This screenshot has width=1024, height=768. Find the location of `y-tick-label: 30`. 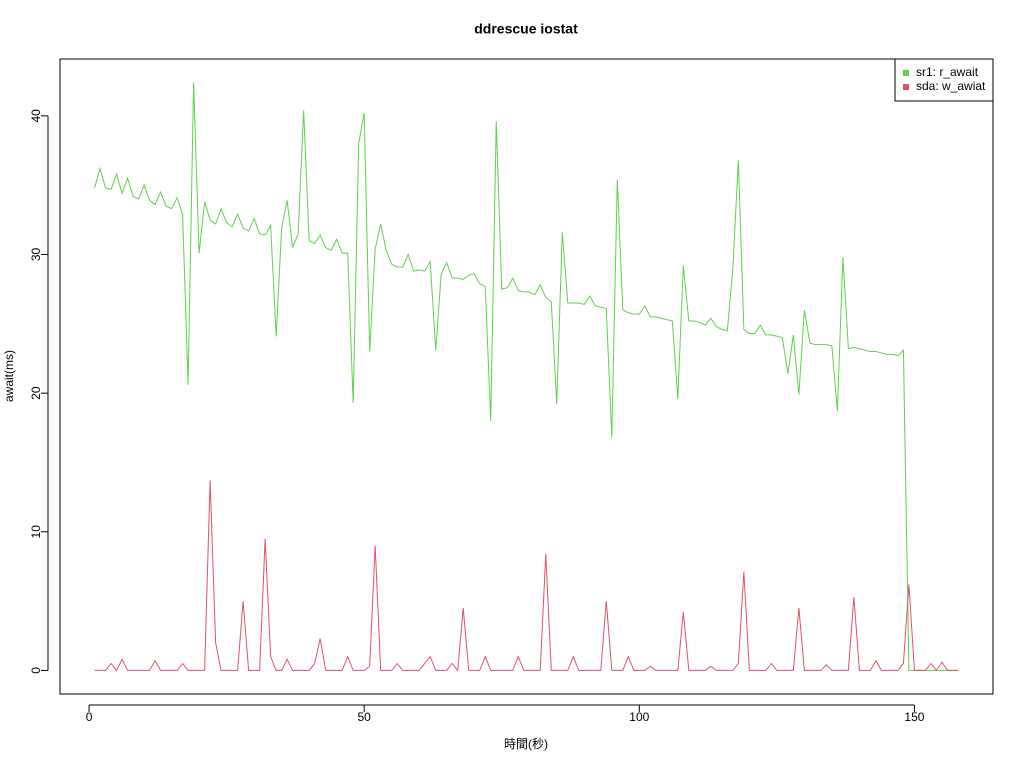

y-tick-label: 30 is located at coordinates (36, 254).